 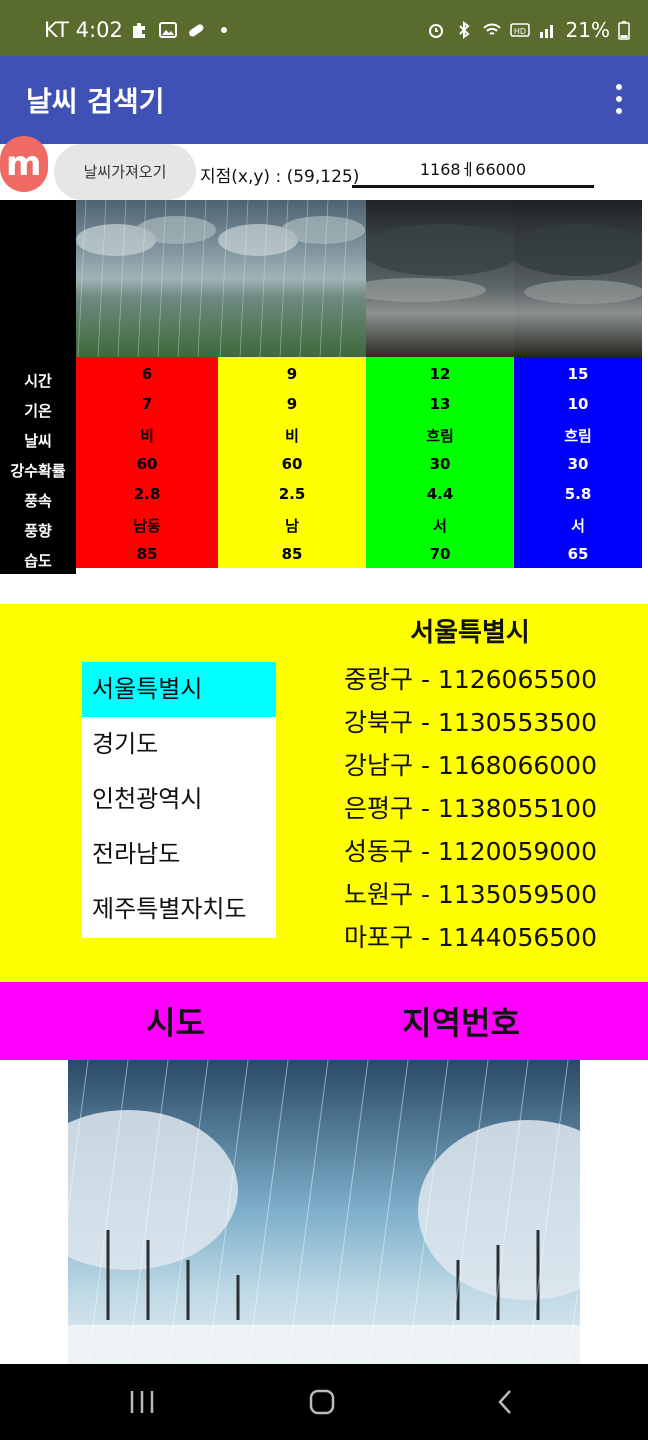 I want to click on image-icon, so click(x=168, y=30).